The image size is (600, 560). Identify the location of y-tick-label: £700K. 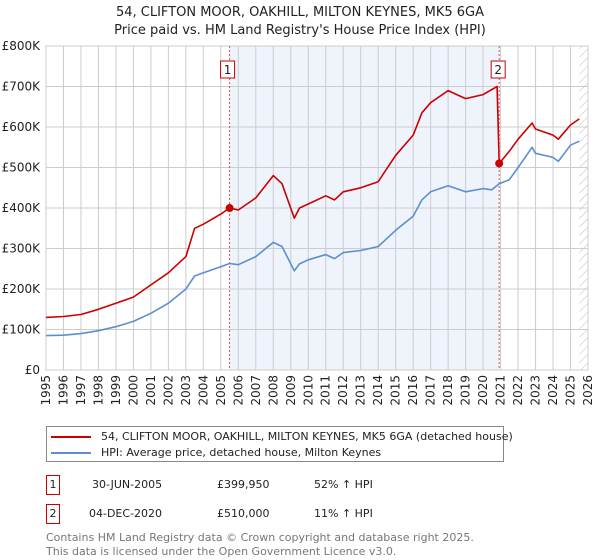
(22, 87).